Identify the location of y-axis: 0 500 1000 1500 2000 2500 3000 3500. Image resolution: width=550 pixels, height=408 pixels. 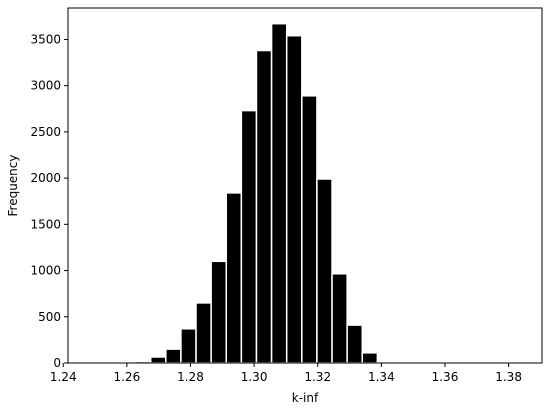
(49, 201).